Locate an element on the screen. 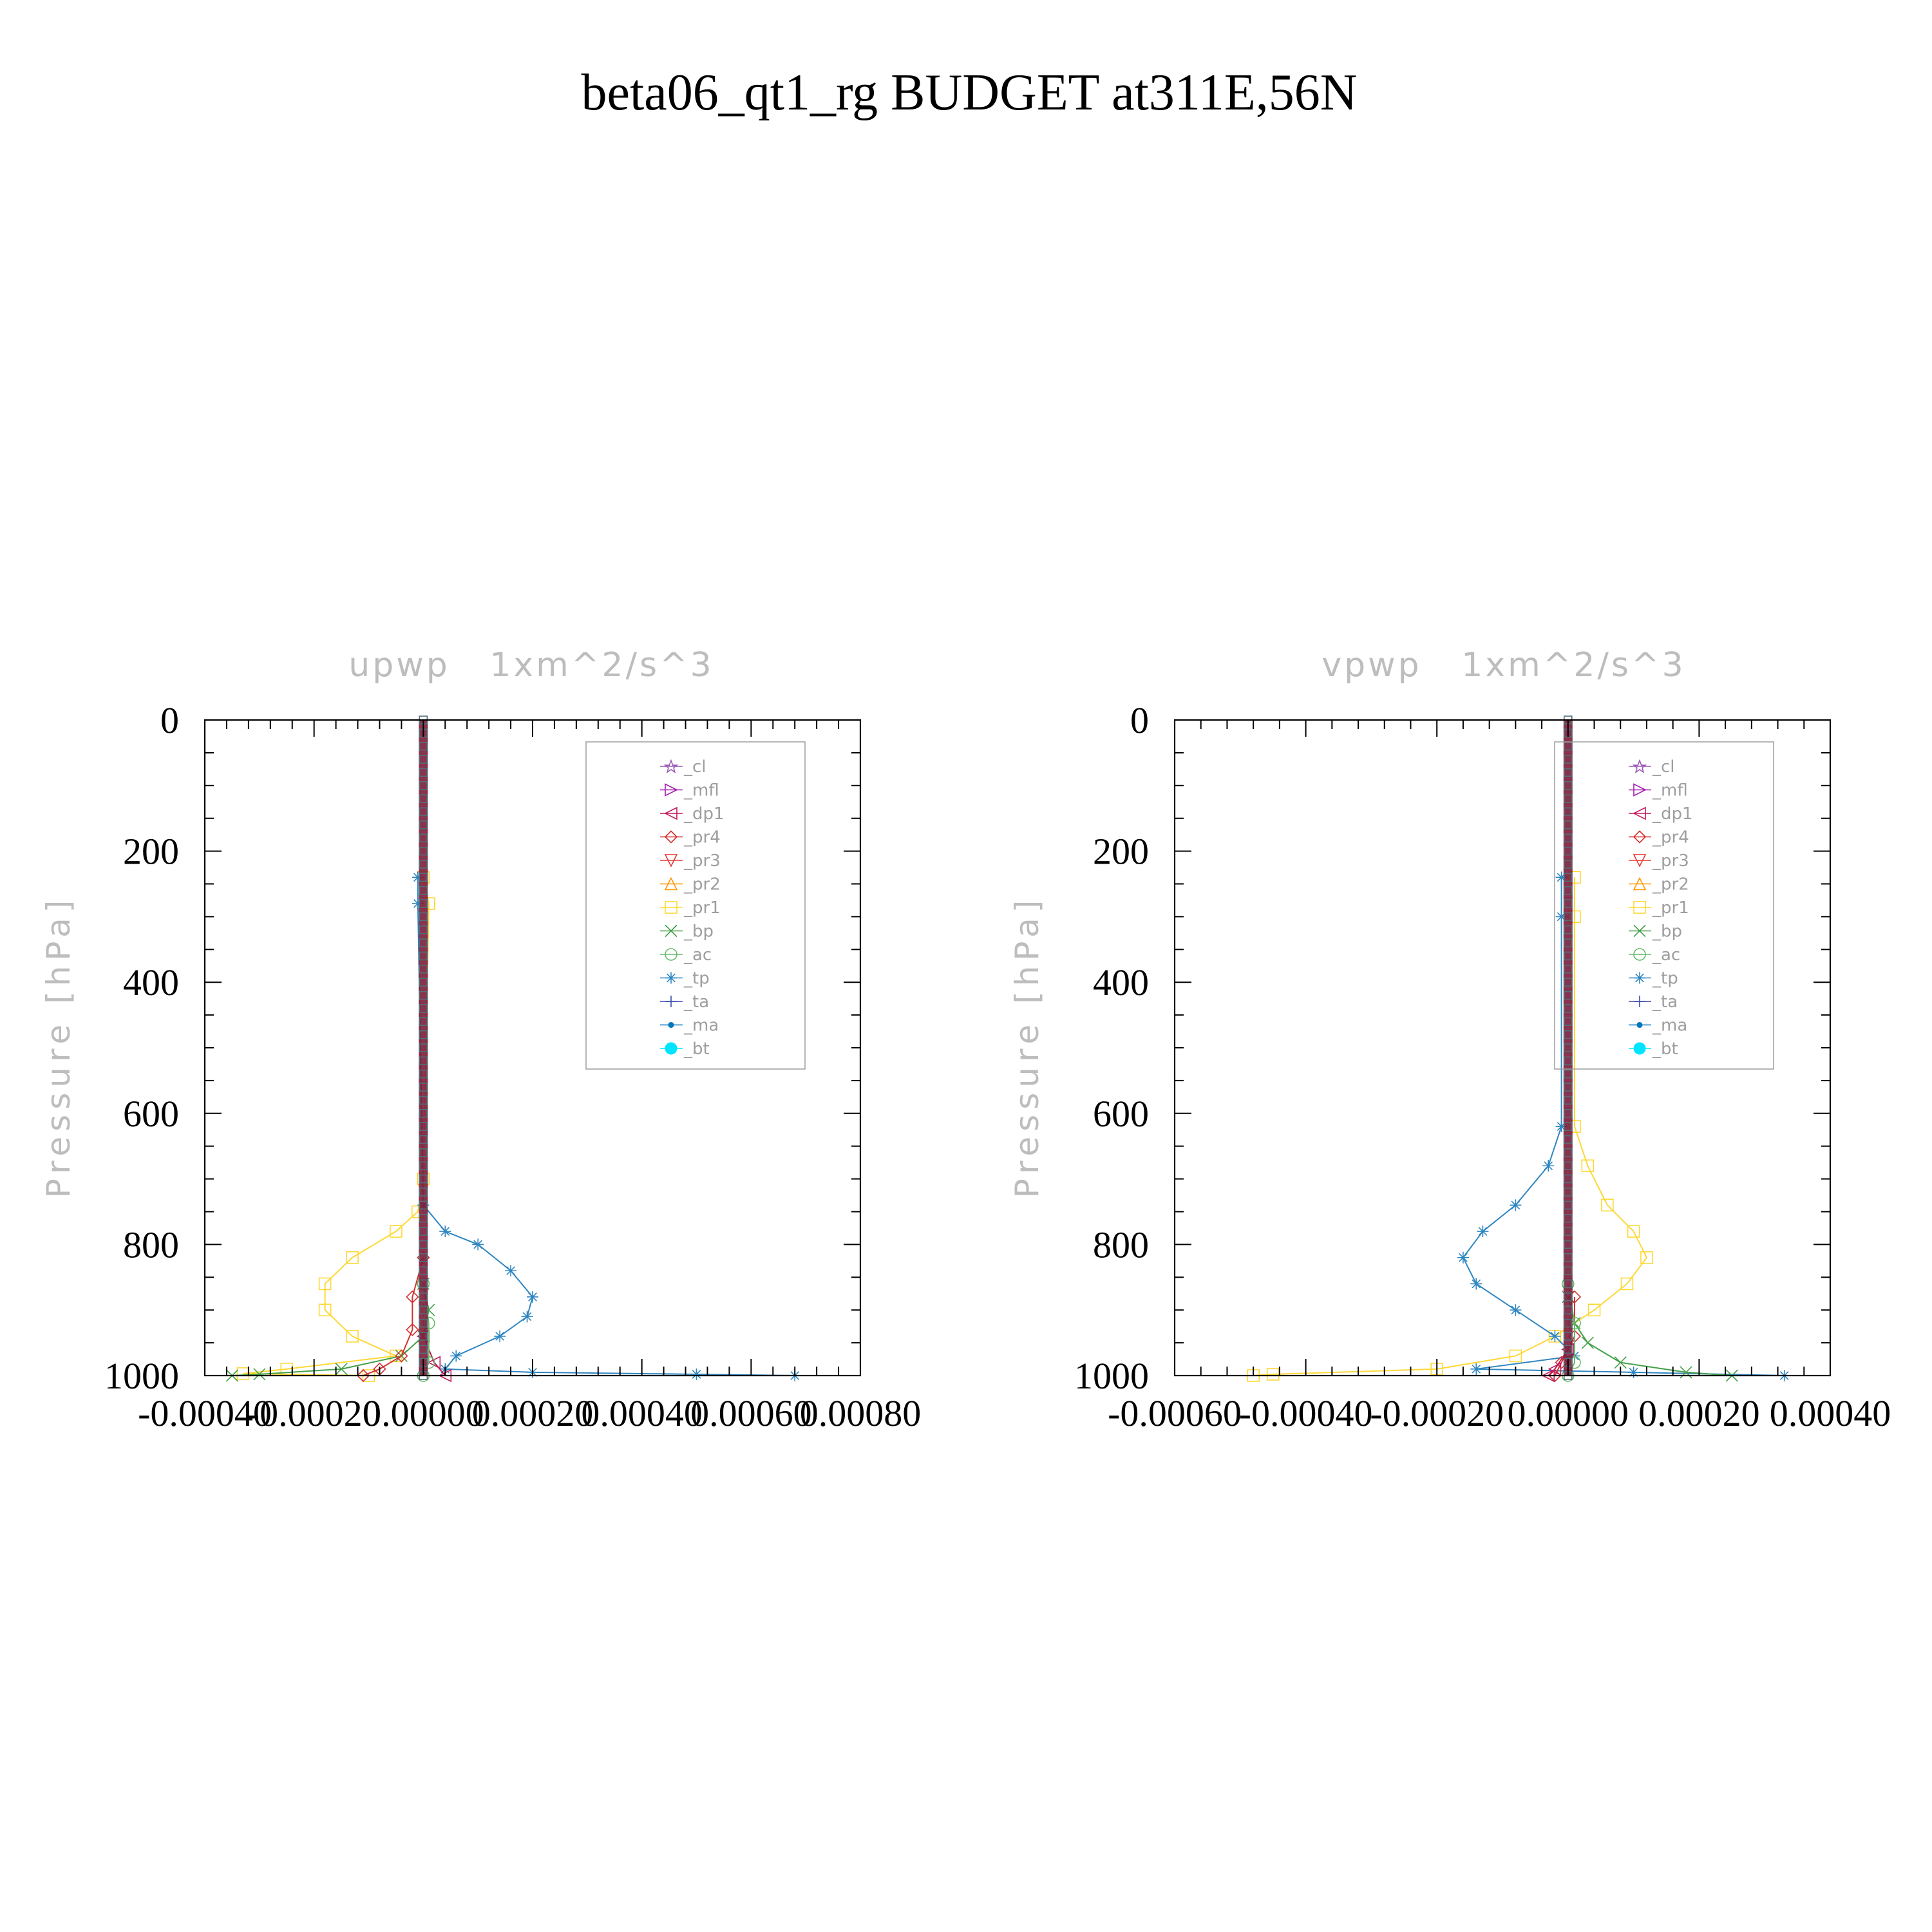 Image resolution: width=1932 pixels, height=1932 pixels. legend-item: _pr3 is located at coordinates (1659, 861).